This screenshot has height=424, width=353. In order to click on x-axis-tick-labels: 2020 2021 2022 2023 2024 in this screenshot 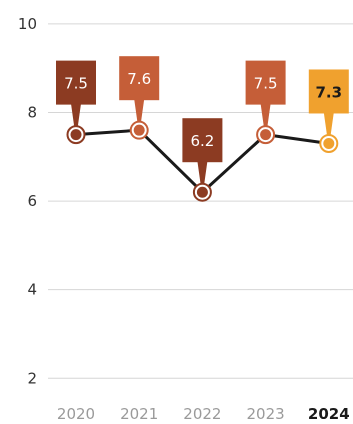, I will do `click(203, 414)`.